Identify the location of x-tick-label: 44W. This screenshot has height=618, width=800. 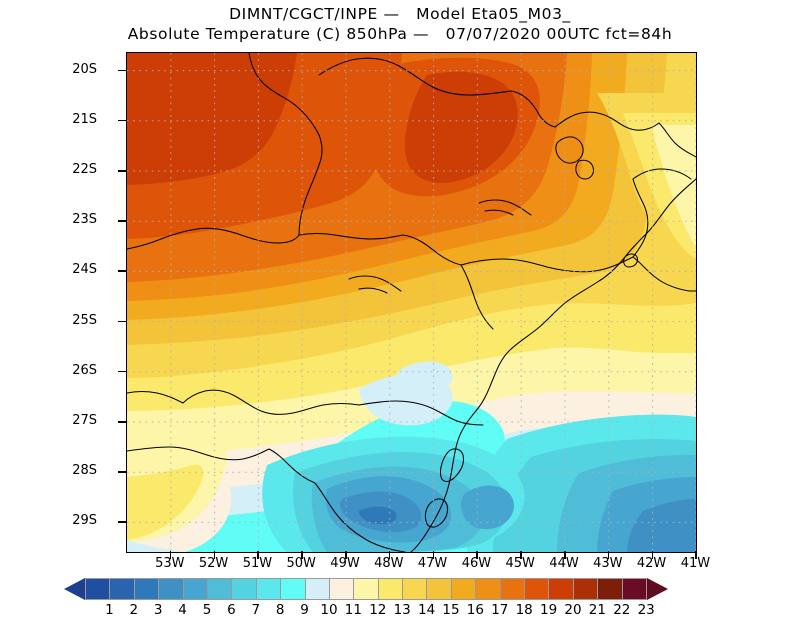
(564, 563).